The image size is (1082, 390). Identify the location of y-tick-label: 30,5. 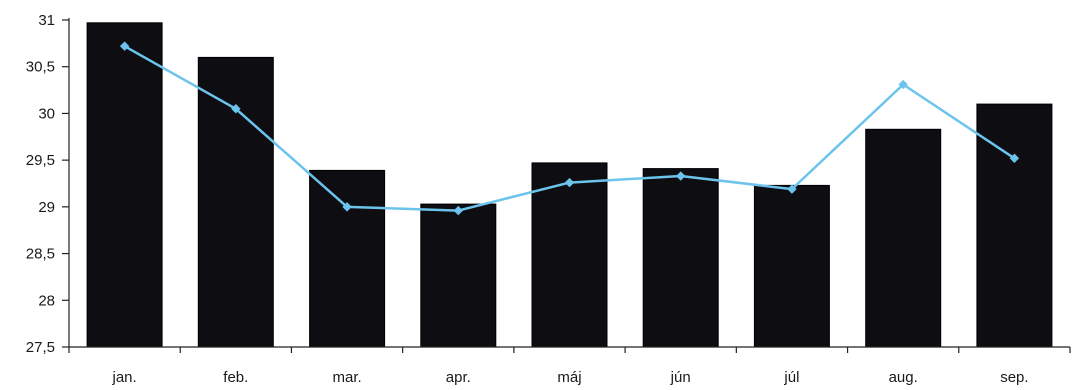
(40, 67).